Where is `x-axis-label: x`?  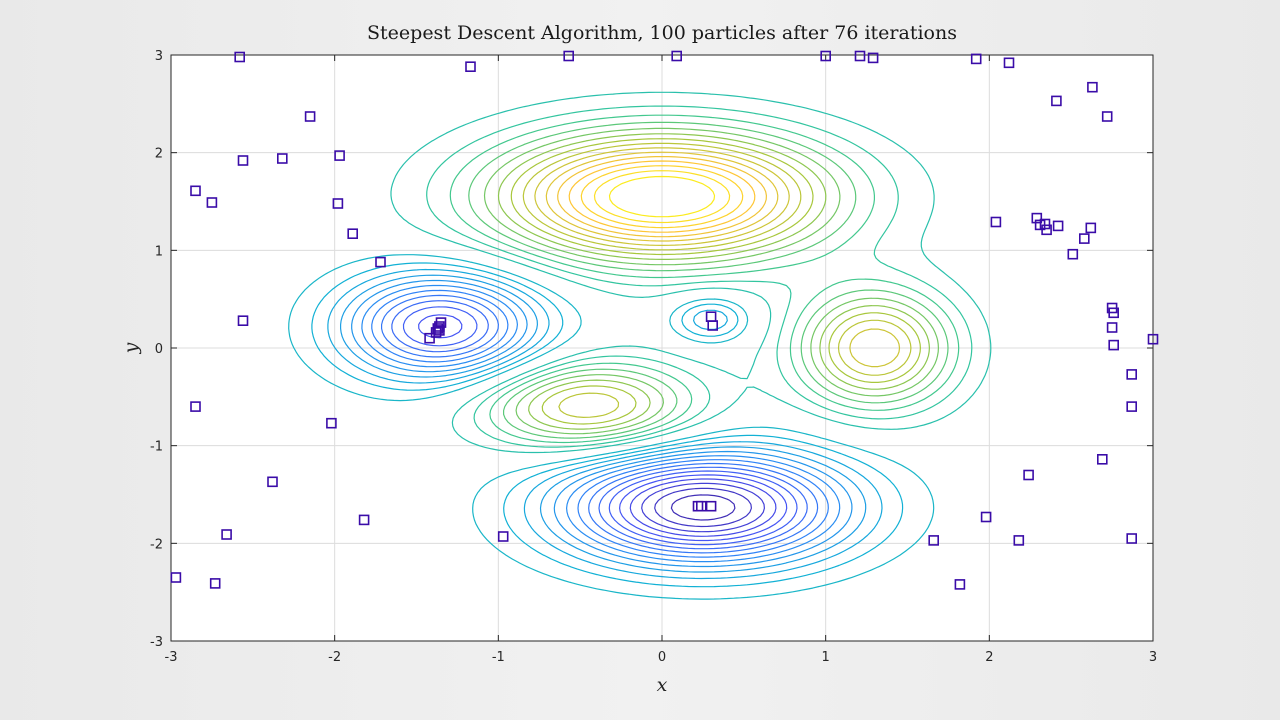 x-axis-label: x is located at coordinates (662, 685).